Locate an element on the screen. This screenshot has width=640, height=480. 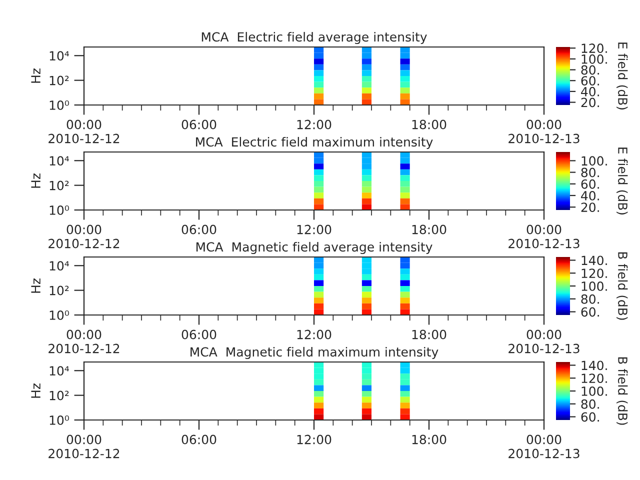
chart-title: MCA Magnetic field average intensity is located at coordinates (314, 248).